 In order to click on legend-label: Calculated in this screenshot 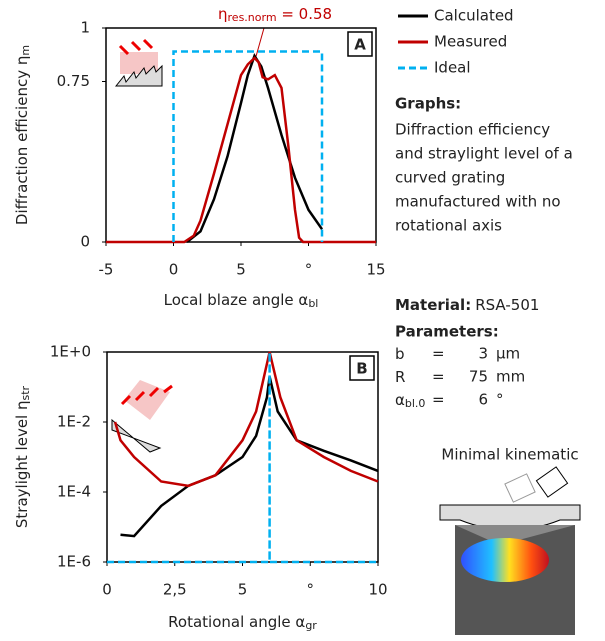, I will do `click(474, 16)`.